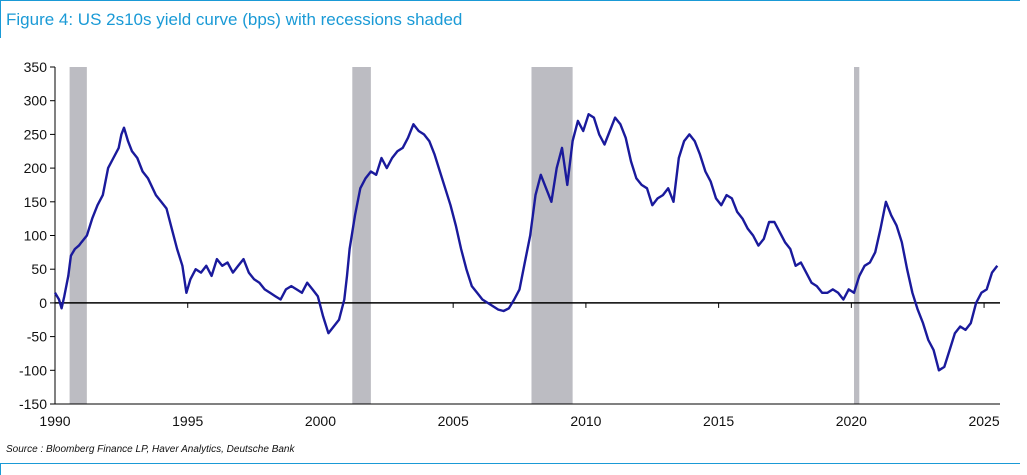 The image size is (1027, 475). What do you see at coordinates (0, 19) in the screenshot?
I see `left-rule` at bounding box center [0, 19].